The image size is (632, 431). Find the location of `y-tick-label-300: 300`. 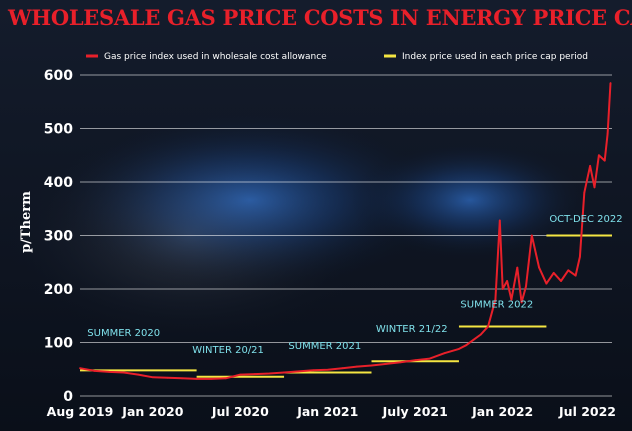

y-tick-label-300: 300 is located at coordinates (58, 237).